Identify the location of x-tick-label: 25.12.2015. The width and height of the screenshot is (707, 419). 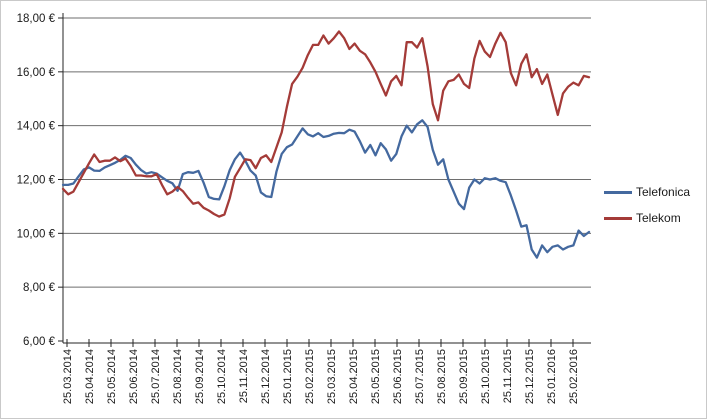
(530, 376).